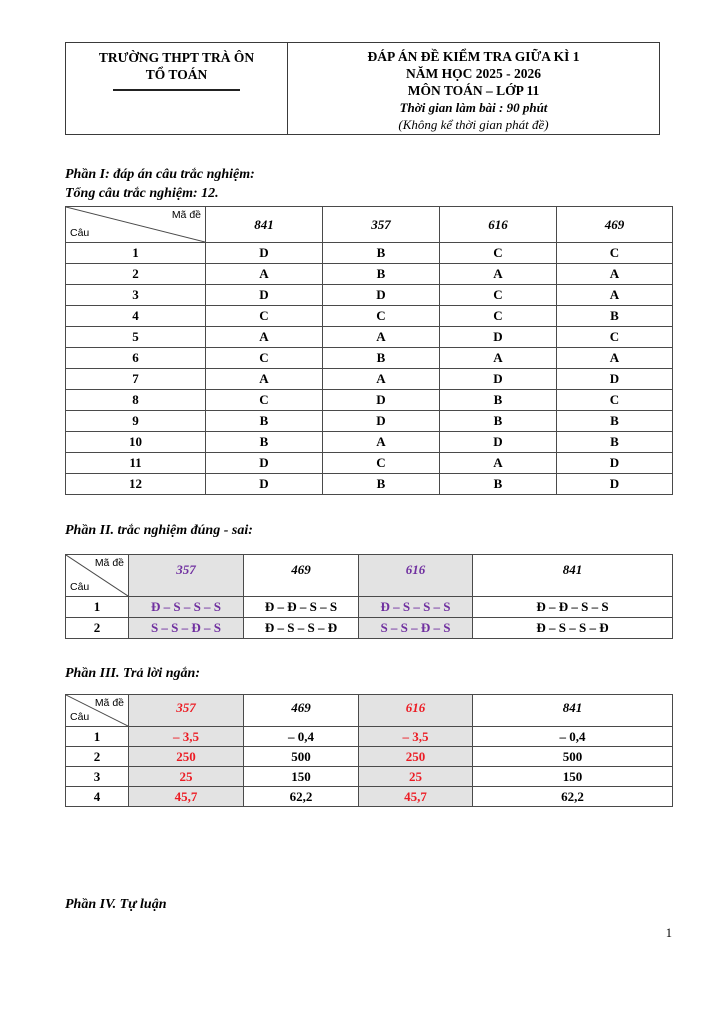 This screenshot has height=1024, width=725. I want to click on exam-duration: Thời gian làm bài : 90 phút, so click(473, 107).